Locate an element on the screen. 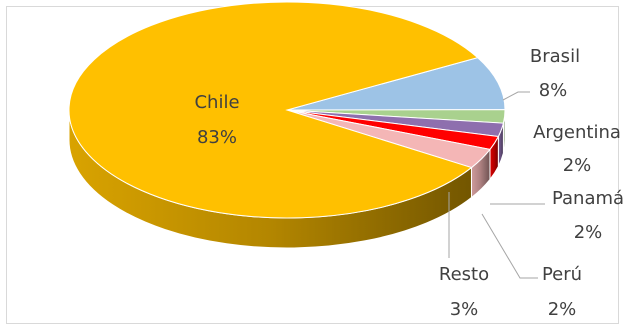 This screenshot has width=625, height=330. leader-lines is located at coordinates (496, 185).